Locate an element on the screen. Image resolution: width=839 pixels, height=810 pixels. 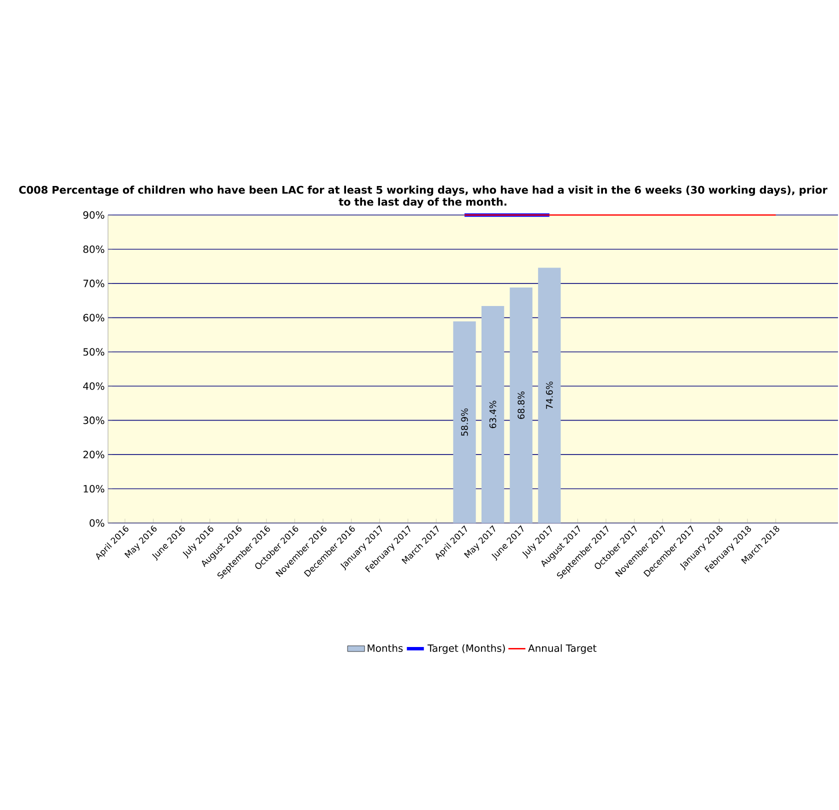
data-label: 74.6% is located at coordinates (549, 395).